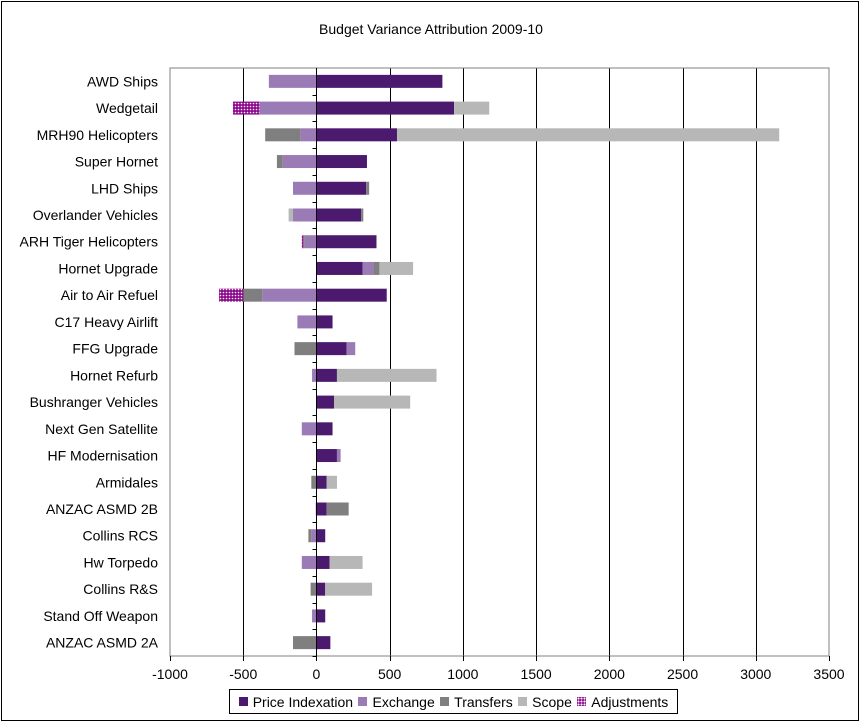 This screenshot has height=723, width=862. What do you see at coordinates (97, 135) in the screenshot?
I see `category-label-2: MRH90 Helicopters` at bounding box center [97, 135].